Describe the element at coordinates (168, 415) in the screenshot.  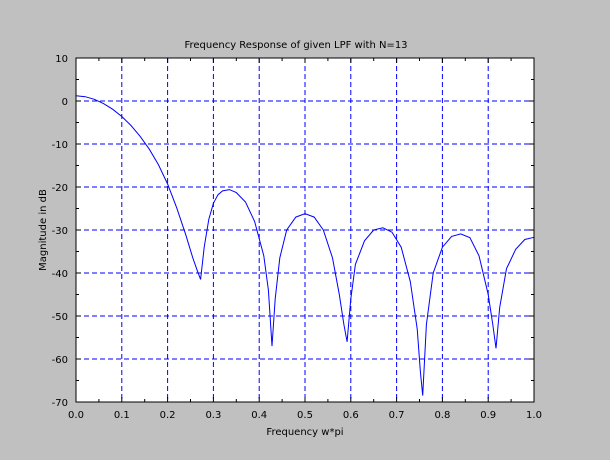
I see `x-tick-label: 0.2` at that location.